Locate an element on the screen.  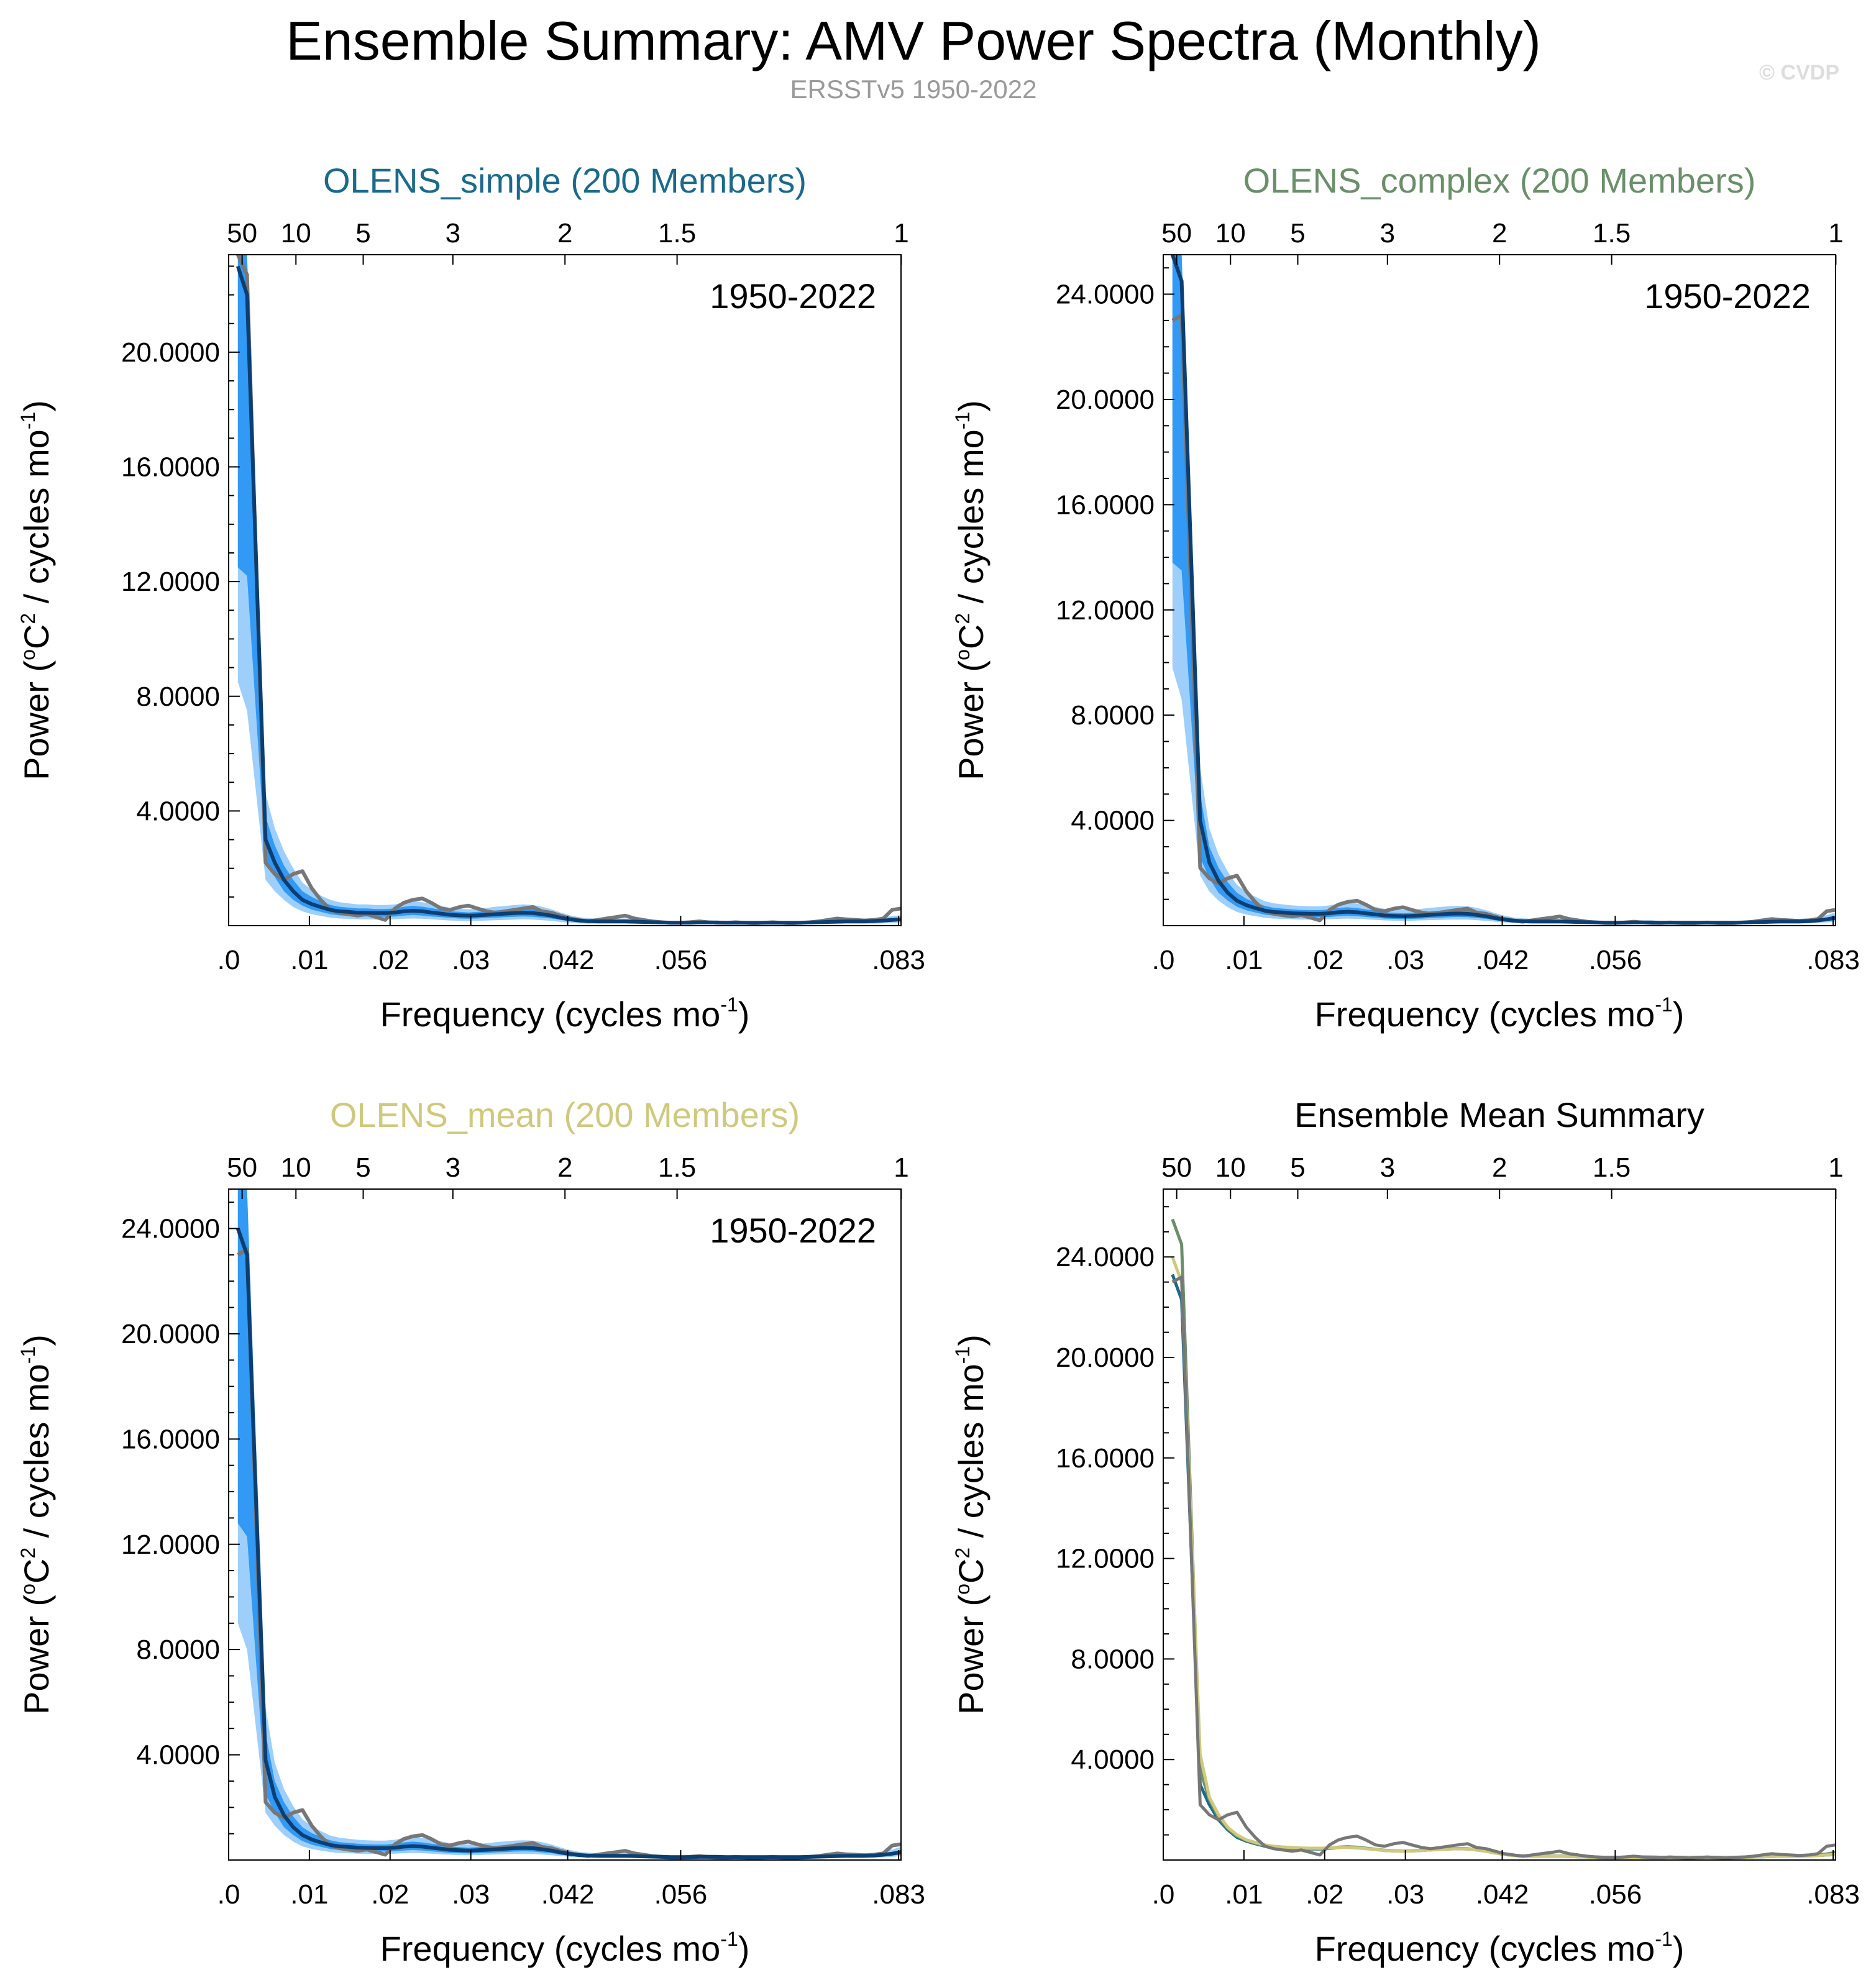
panel-title: OLENS_complex (200 Members) is located at coordinates (1499, 180).